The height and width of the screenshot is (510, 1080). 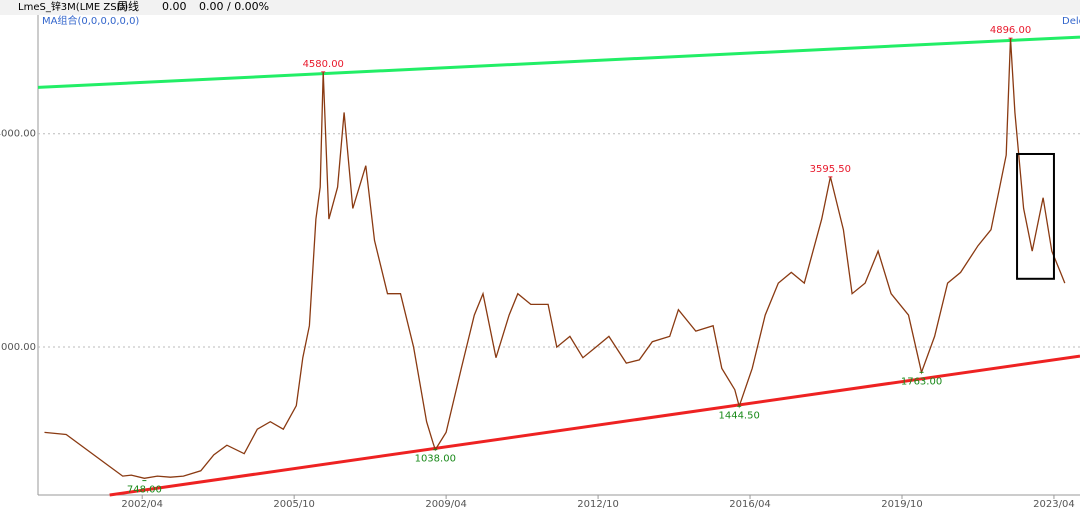 I want to click on trend-line, so click(x=558, y=62).